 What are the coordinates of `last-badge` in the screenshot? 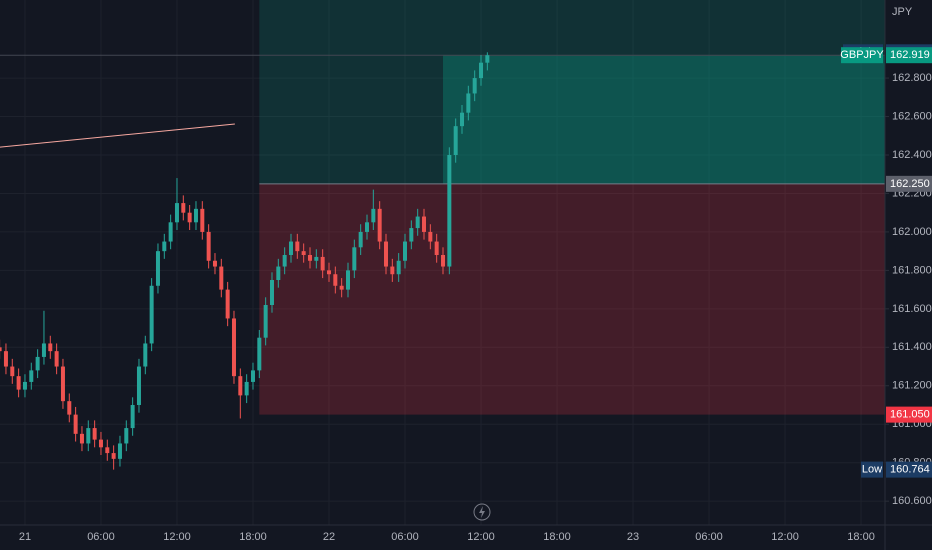 It's located at (909, 55).